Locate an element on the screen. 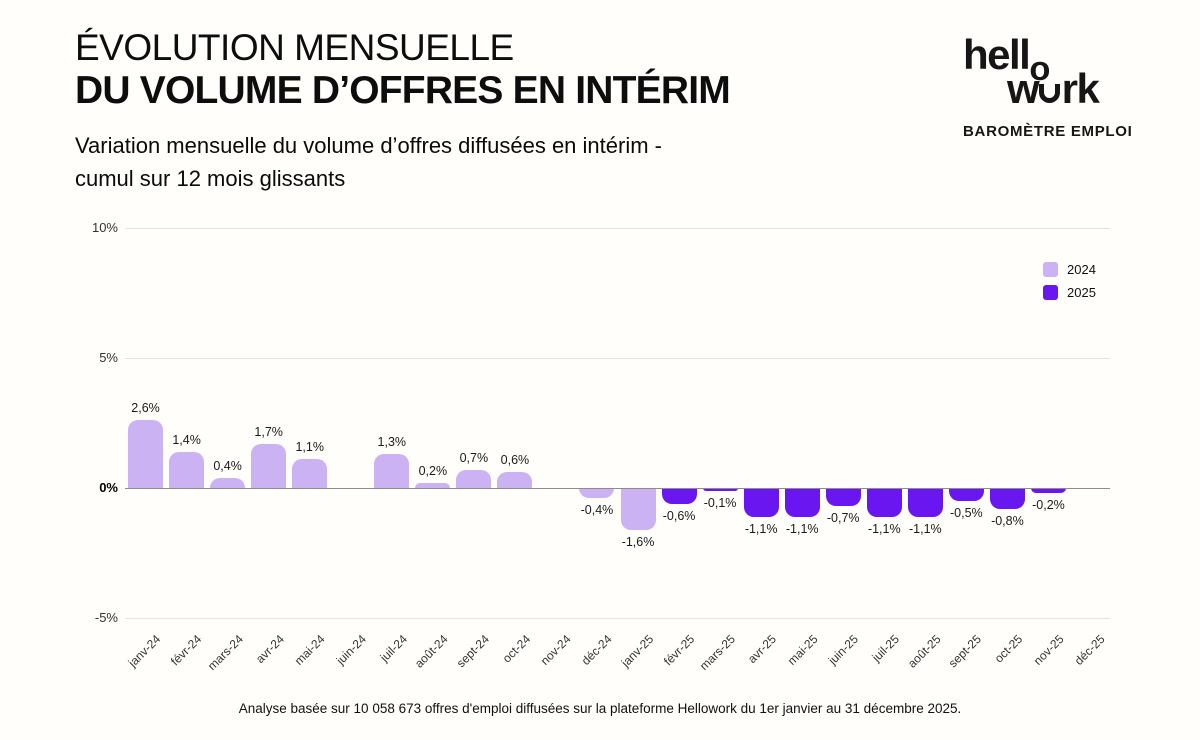  x-axis-label-déc-25: déc-25 is located at coordinates (1089, 650).